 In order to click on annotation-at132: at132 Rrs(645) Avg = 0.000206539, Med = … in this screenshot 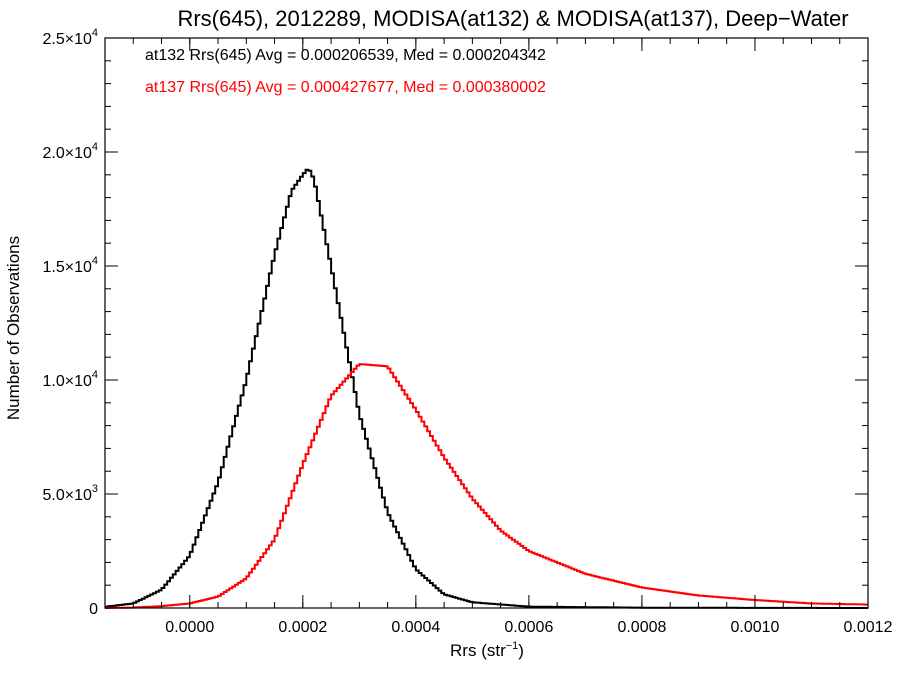, I will do `click(345, 55)`.